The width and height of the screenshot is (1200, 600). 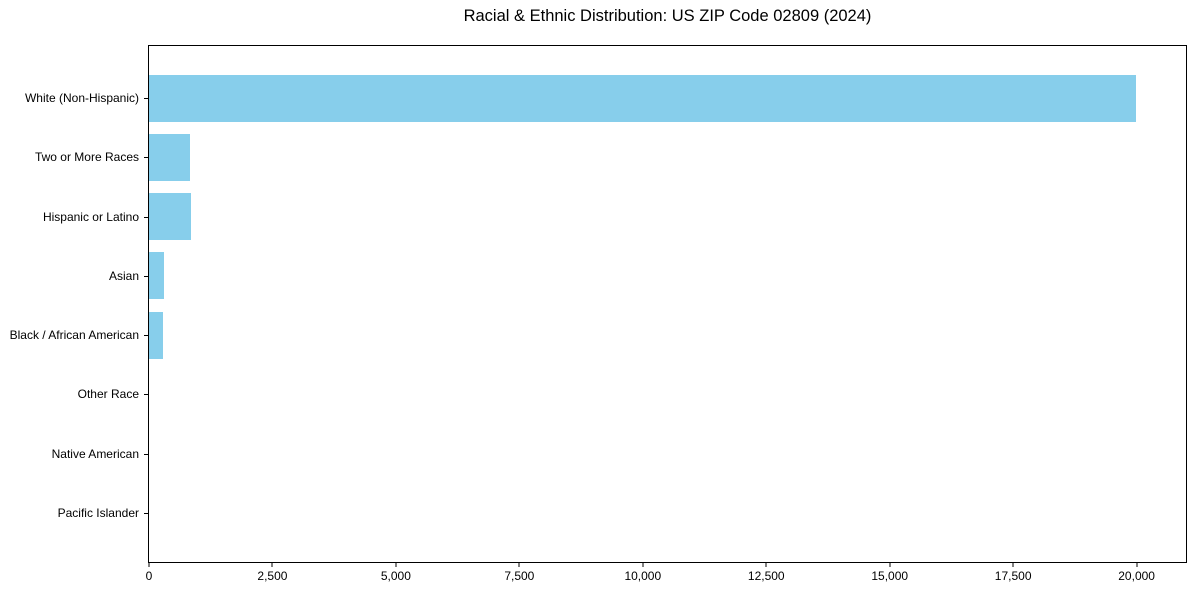 What do you see at coordinates (74, 335) in the screenshot?
I see `y-axis-label: Black / African American` at bounding box center [74, 335].